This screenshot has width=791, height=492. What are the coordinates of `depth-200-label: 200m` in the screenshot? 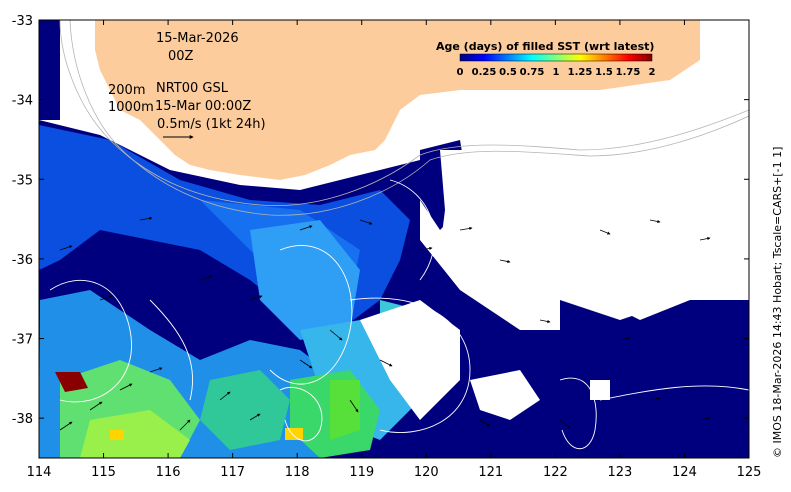 It's located at (126, 90).